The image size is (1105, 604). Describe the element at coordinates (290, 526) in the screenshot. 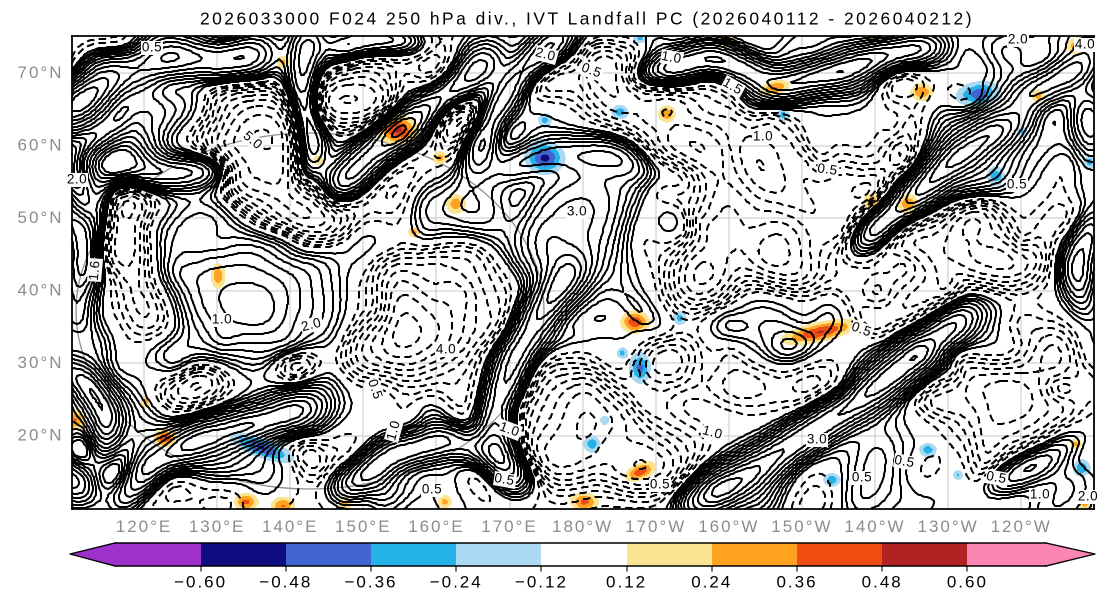

I see `svg-text: 140°E` at that location.